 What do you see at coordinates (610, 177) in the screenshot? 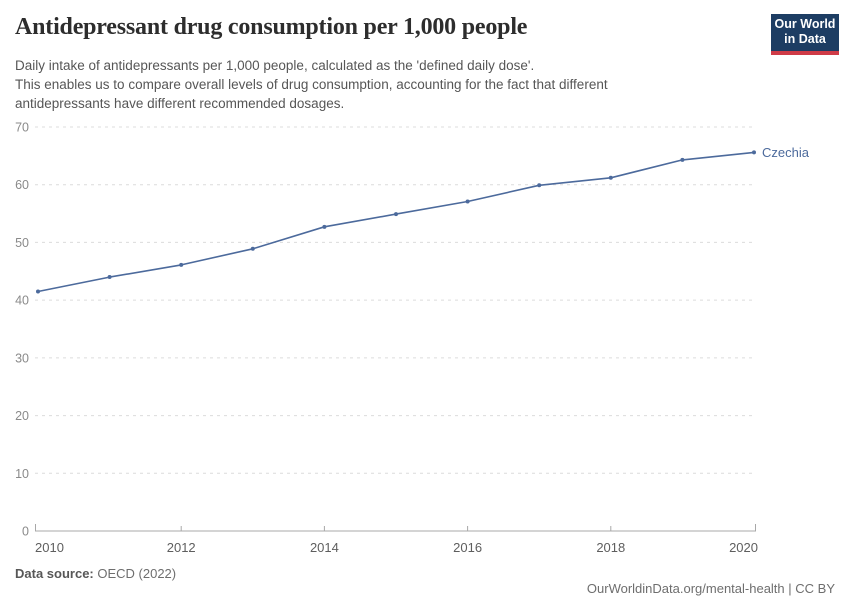
I see `data-point-czechia-2018` at bounding box center [610, 177].